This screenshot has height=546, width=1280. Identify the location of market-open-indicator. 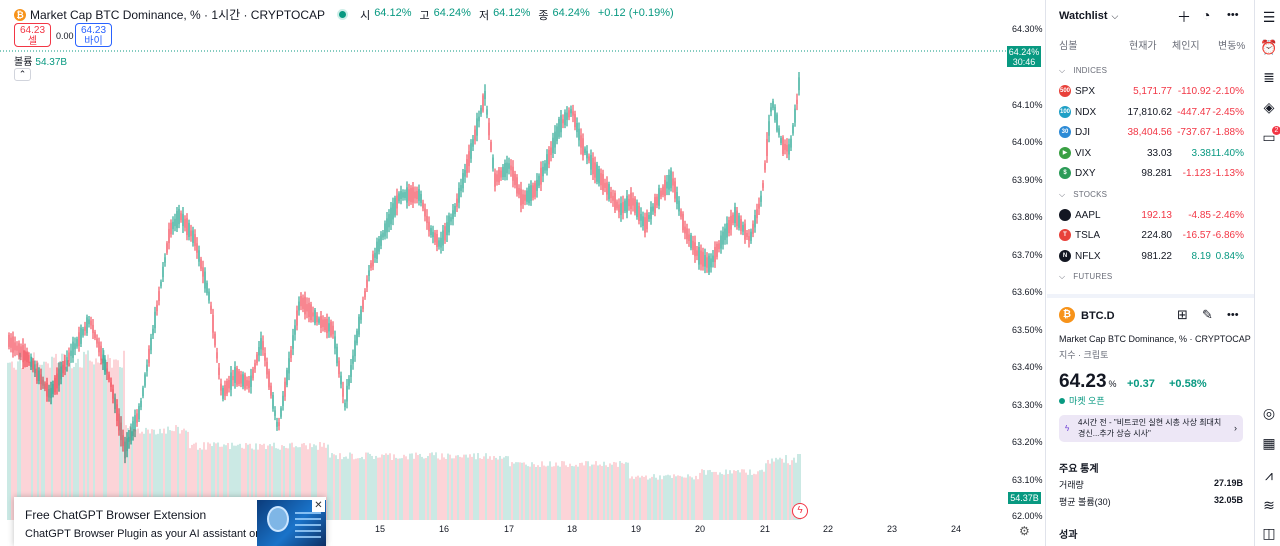
(343, 14).